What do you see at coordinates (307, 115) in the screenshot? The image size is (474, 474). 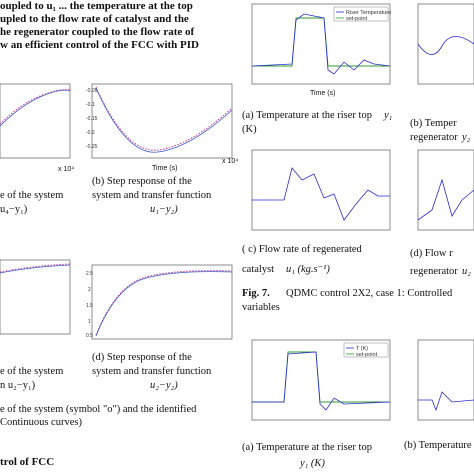 I see `fig7-a-caption-line1: (a) Temperature at the riser top` at bounding box center [307, 115].